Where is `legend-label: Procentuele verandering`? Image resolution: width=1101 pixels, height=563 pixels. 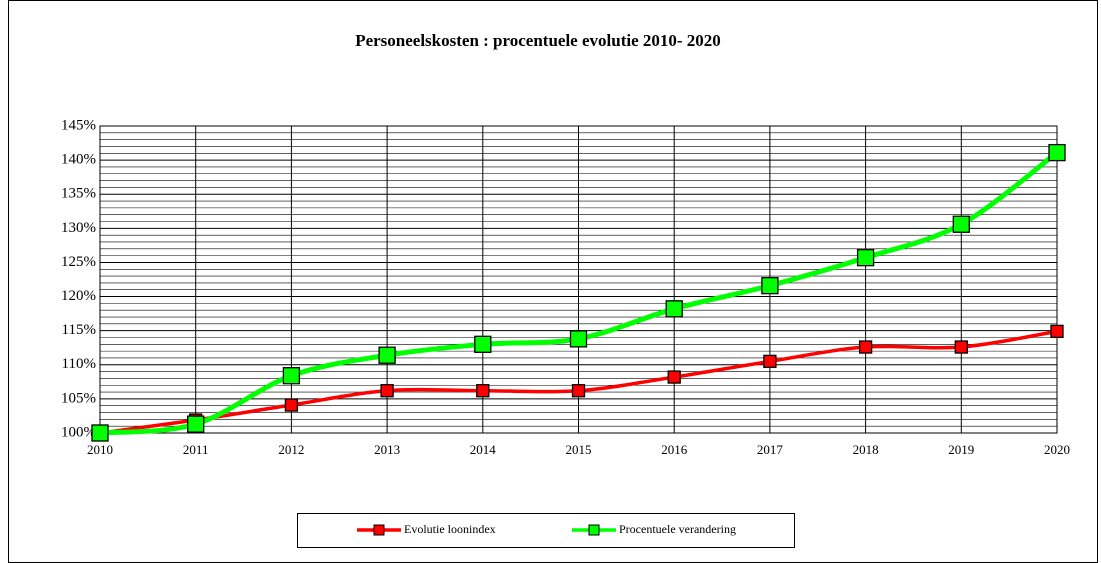 legend-label: Procentuele verandering is located at coordinates (677, 529).